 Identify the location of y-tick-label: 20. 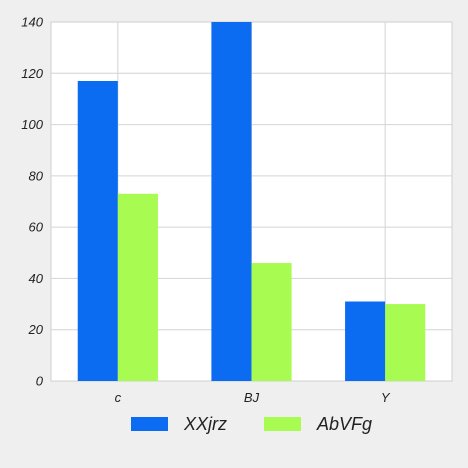
(36, 329).